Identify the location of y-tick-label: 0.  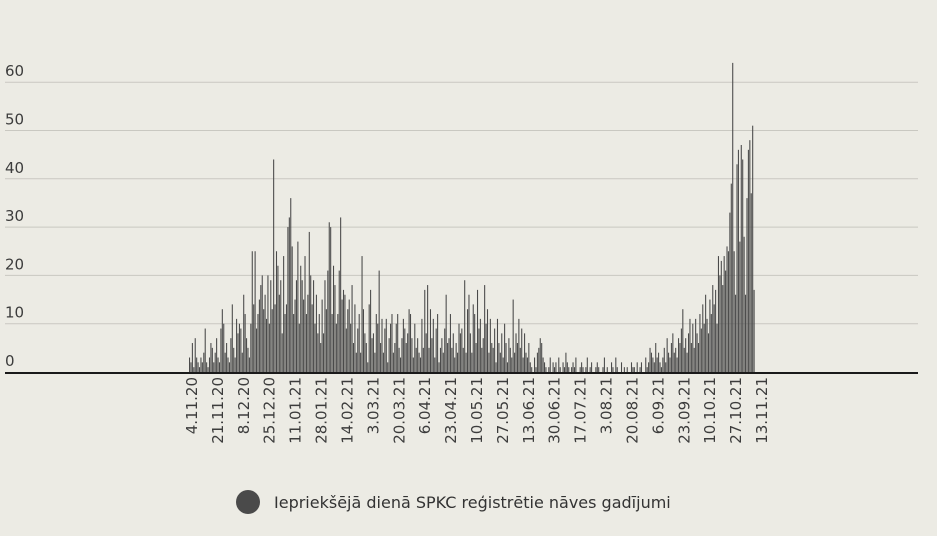
(10, 361).